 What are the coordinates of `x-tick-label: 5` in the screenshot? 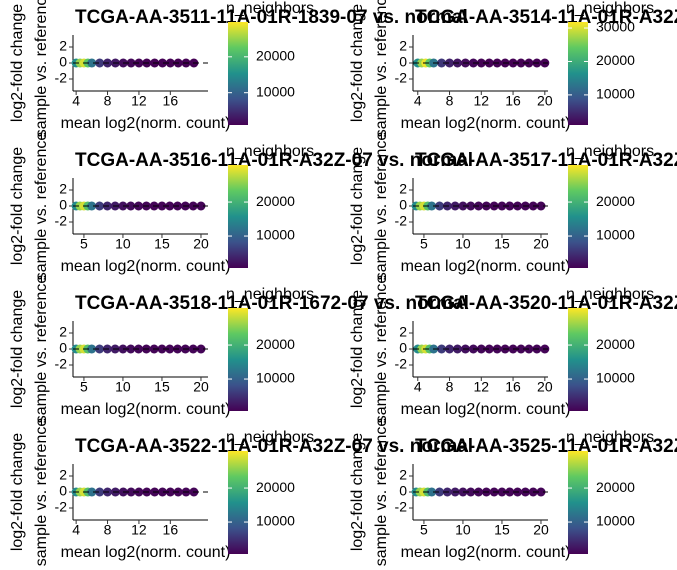 It's located at (424, 244).